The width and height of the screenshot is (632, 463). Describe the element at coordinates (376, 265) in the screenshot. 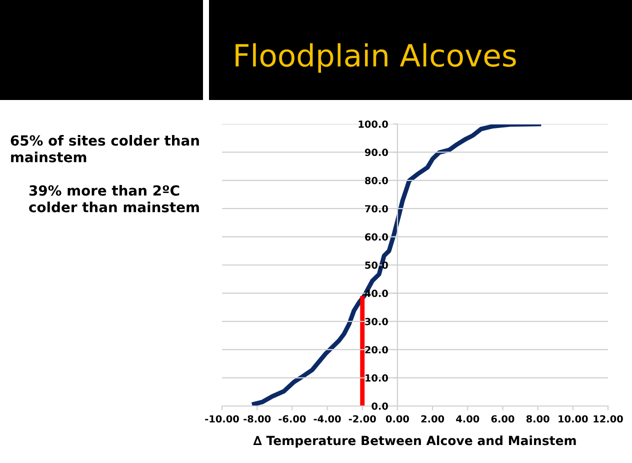

I see `y-tick-label: 50.0` at that location.